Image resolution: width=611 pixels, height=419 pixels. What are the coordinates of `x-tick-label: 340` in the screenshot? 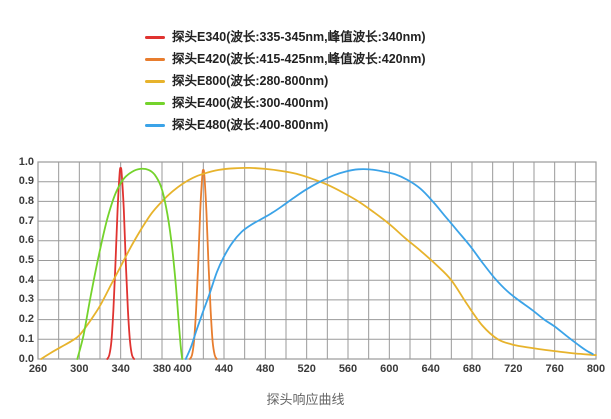 It's located at (120, 369).